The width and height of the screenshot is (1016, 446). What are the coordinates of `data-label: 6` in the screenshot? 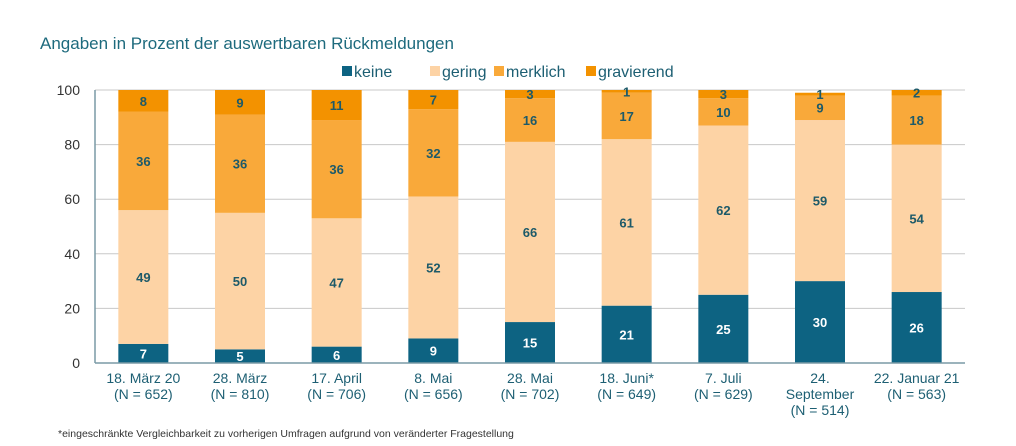 It's located at (336, 355).